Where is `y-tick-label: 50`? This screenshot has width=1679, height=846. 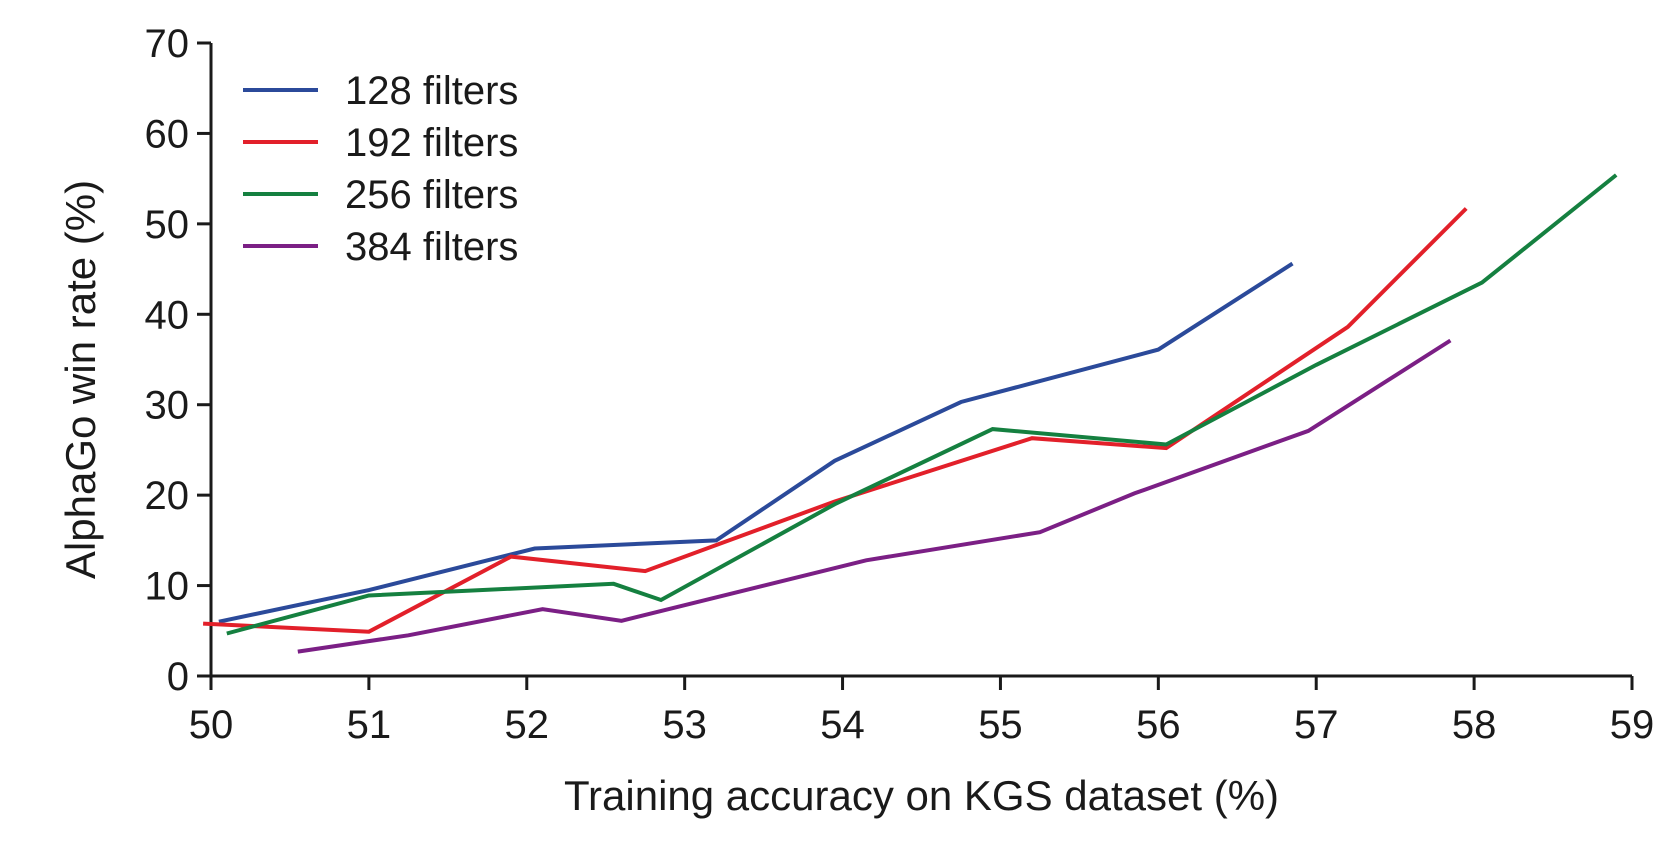 y-tick-label: 50 is located at coordinates (167, 225).